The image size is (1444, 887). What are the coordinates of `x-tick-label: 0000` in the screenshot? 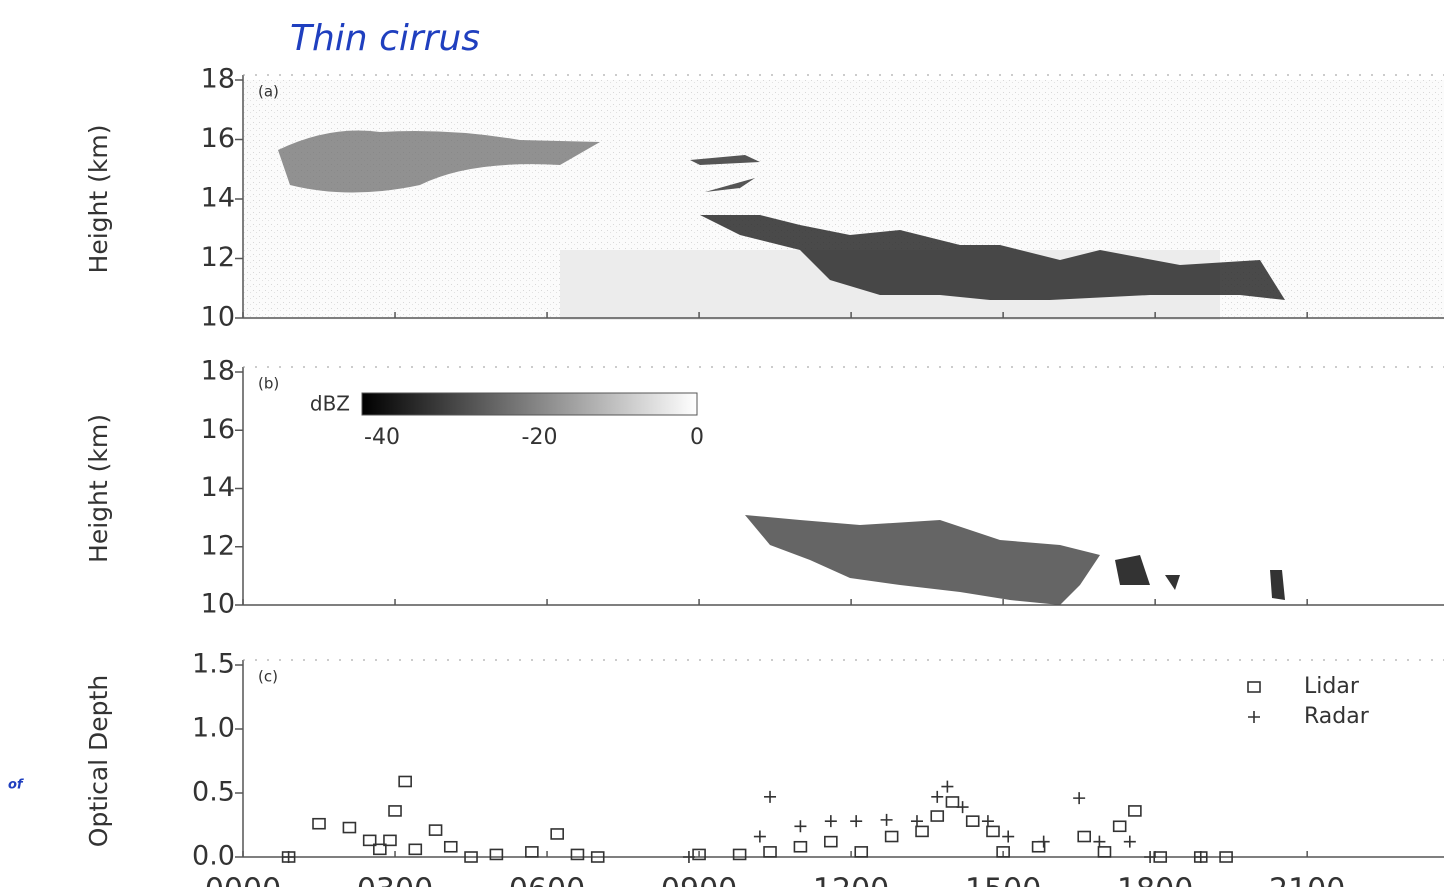 It's located at (243, 880).